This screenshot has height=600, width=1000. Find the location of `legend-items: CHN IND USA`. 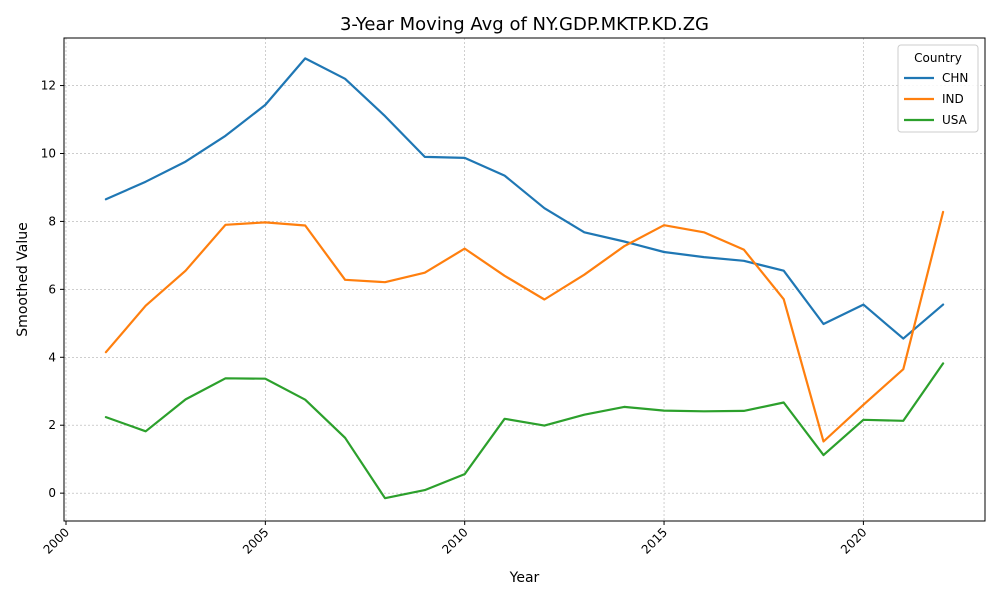

legend-items: CHN IND USA is located at coordinates (936, 99).